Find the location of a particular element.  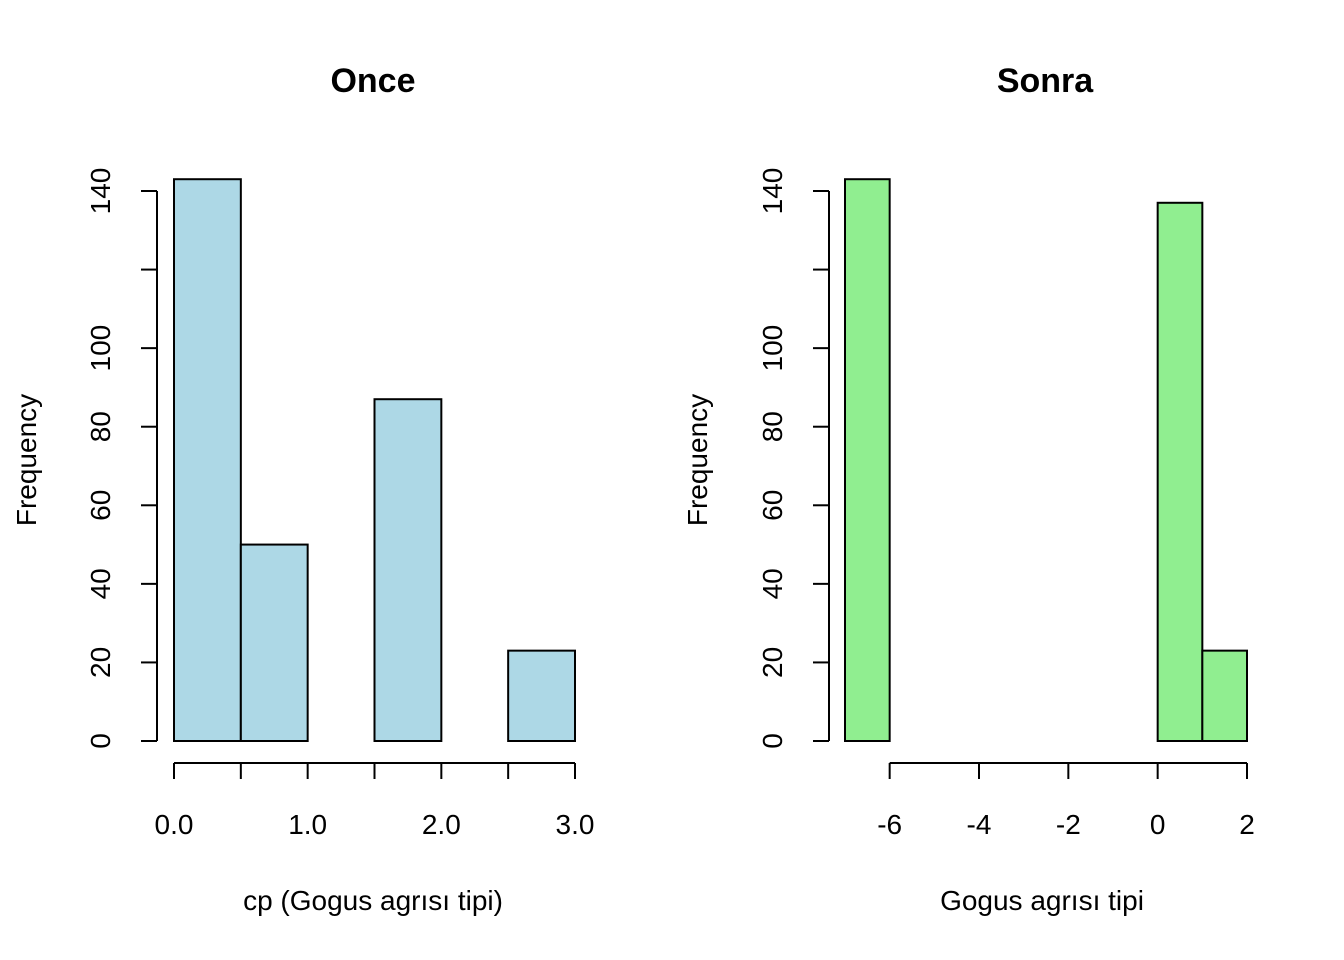

x-tick-label: -6 is located at coordinates (889, 824).